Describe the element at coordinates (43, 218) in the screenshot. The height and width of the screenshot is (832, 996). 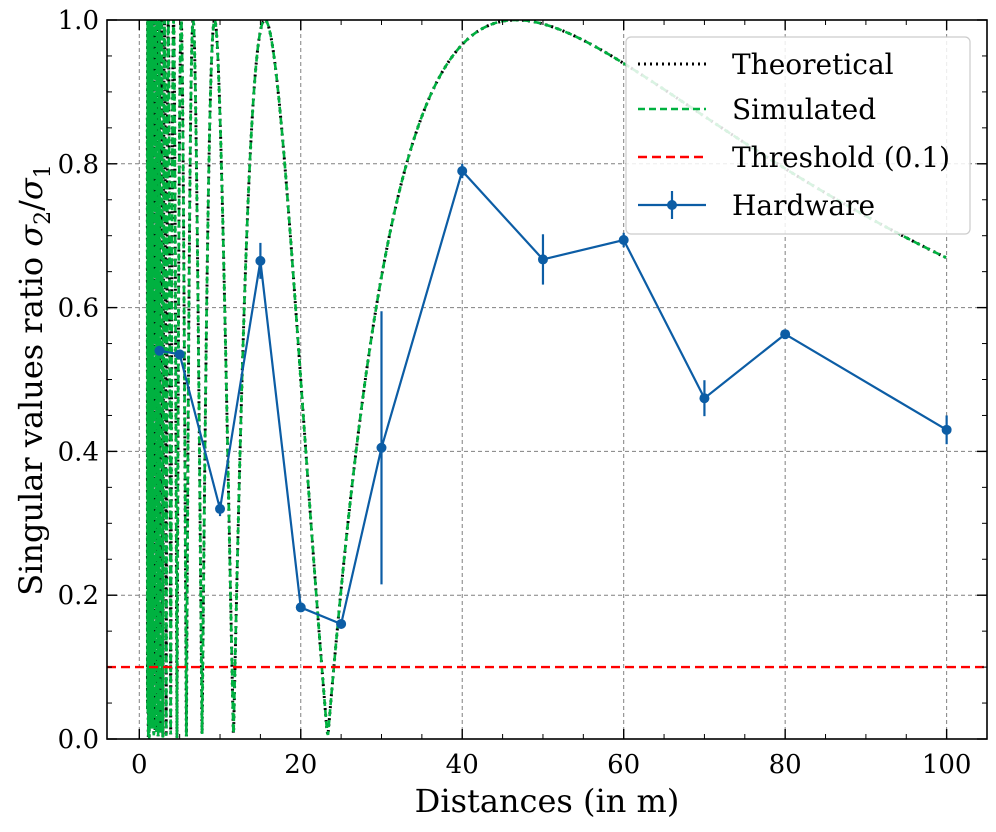
I see `y-axis-sub-2: 2` at that location.